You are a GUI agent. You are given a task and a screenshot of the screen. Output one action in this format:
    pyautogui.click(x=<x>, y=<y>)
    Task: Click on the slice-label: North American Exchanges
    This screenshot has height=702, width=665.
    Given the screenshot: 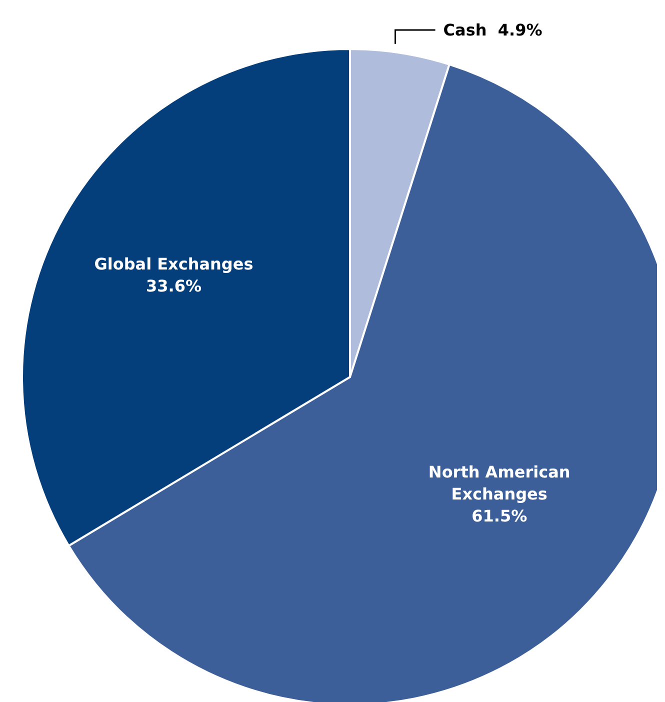 What is the action you would take?
    pyautogui.click(x=499, y=483)
    